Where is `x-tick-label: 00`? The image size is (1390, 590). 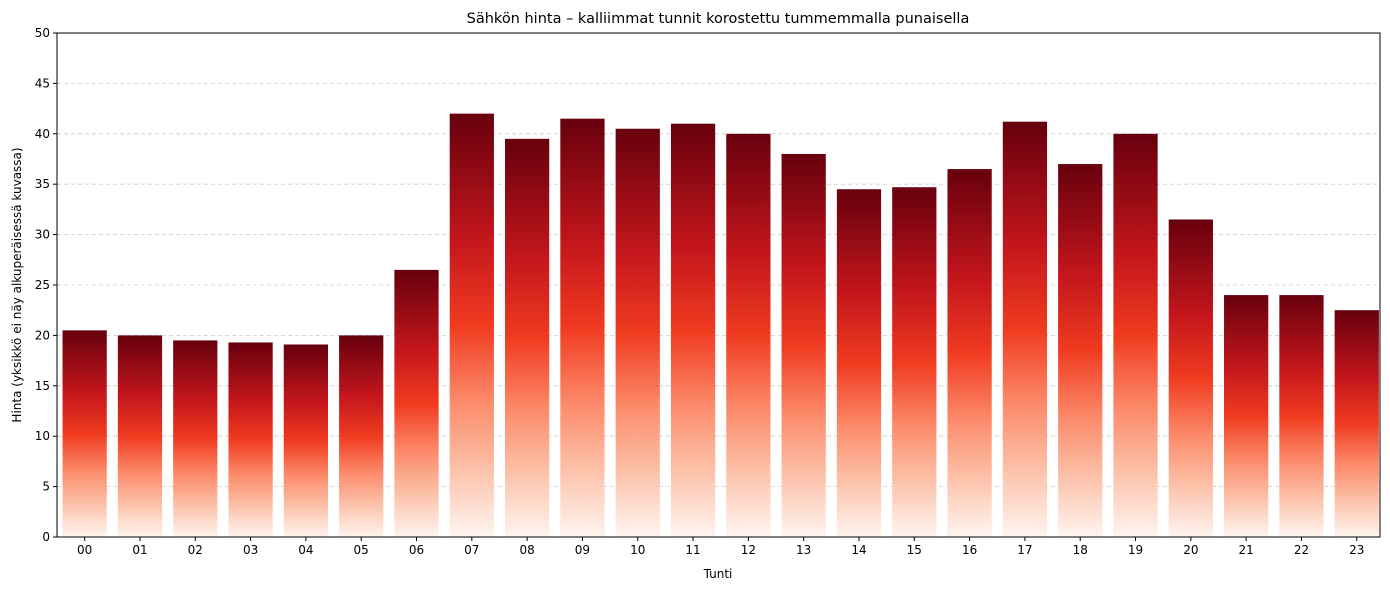
x-tick-label: 00 is located at coordinates (84, 550).